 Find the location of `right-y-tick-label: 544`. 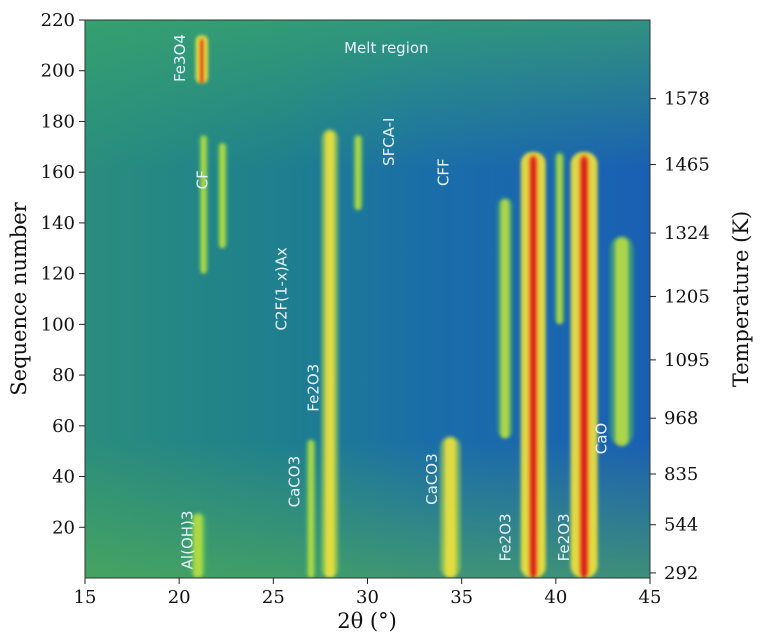

right-y-tick-label: 544 is located at coordinates (681, 525).